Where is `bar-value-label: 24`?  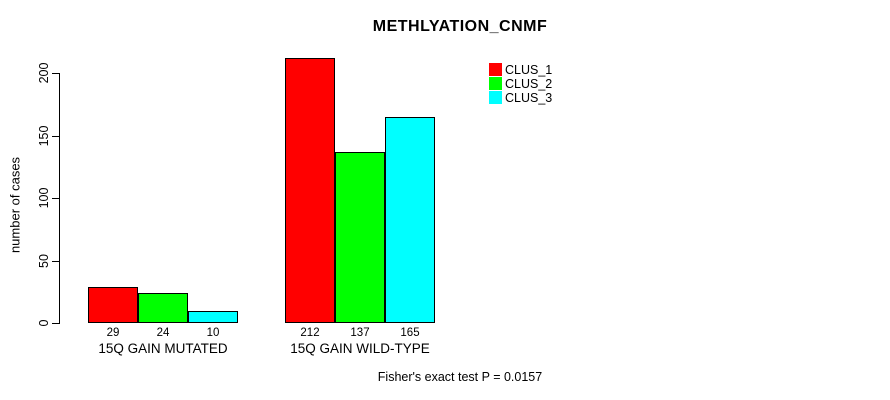
bar-value-label: 24 is located at coordinates (163, 333).